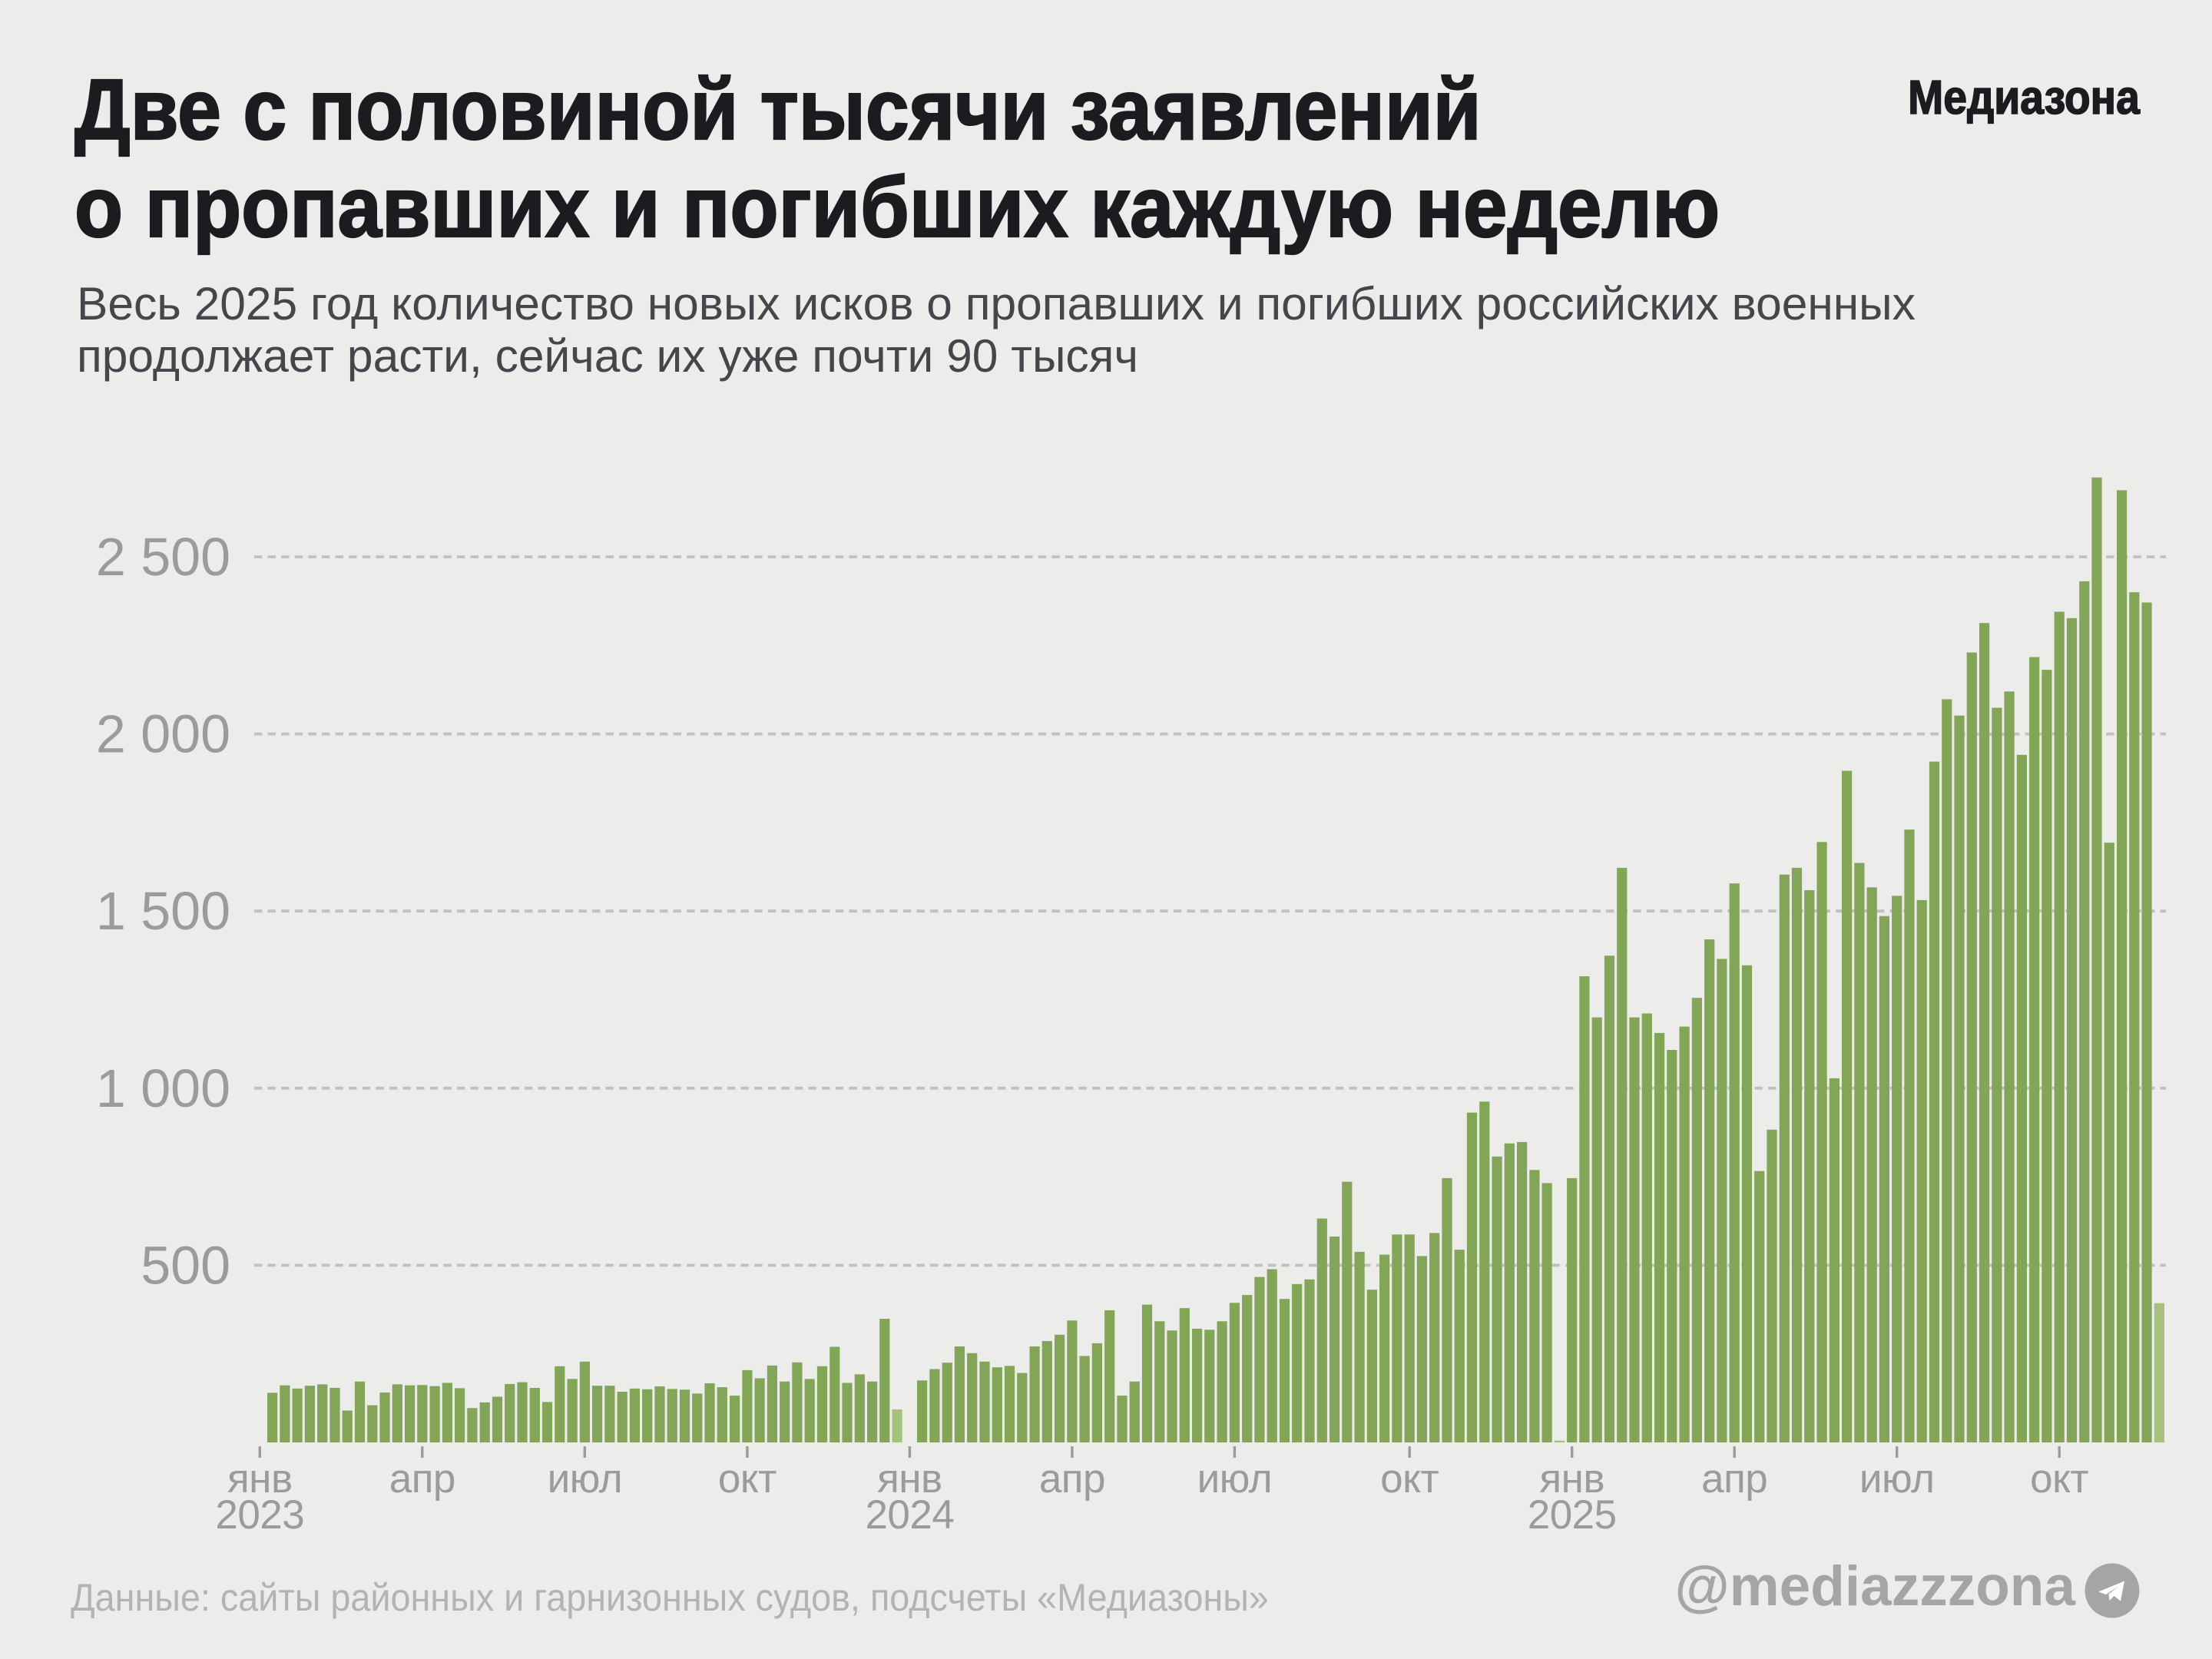  I want to click on svg-text: 2023, so click(259, 1515).